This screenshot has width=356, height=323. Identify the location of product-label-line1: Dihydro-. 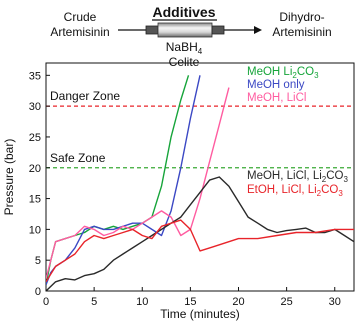
(301, 17).